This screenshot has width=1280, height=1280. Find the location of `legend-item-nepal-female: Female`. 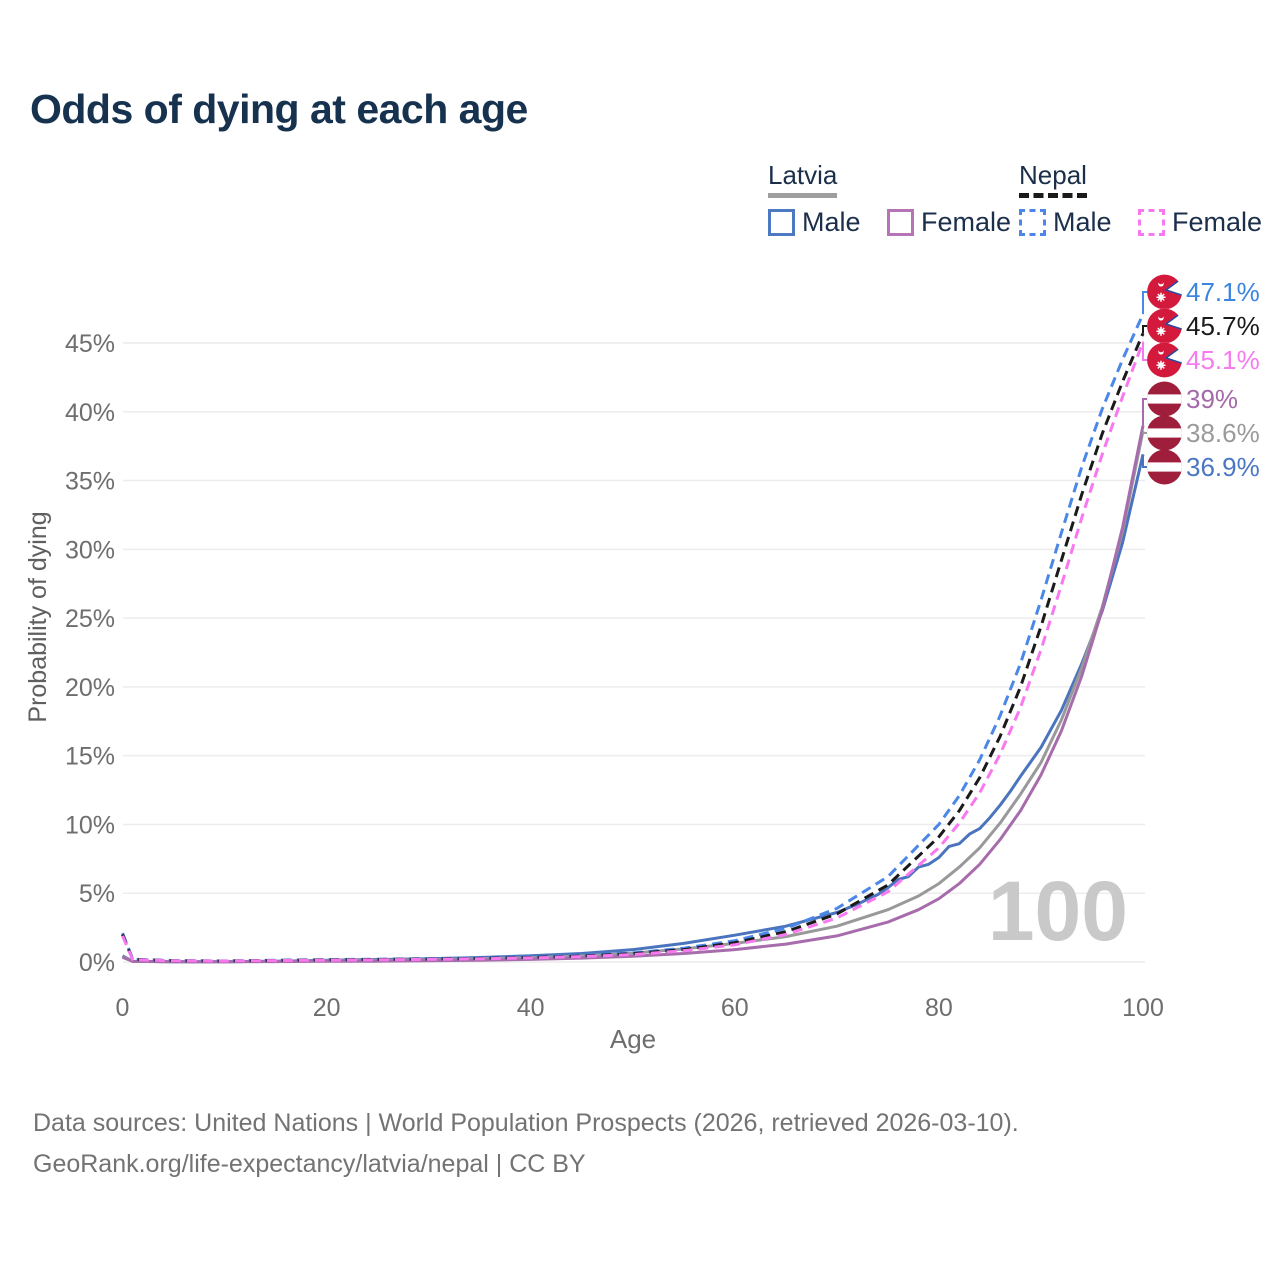

legend-item-nepal-female: Female is located at coordinates (1200, 222).